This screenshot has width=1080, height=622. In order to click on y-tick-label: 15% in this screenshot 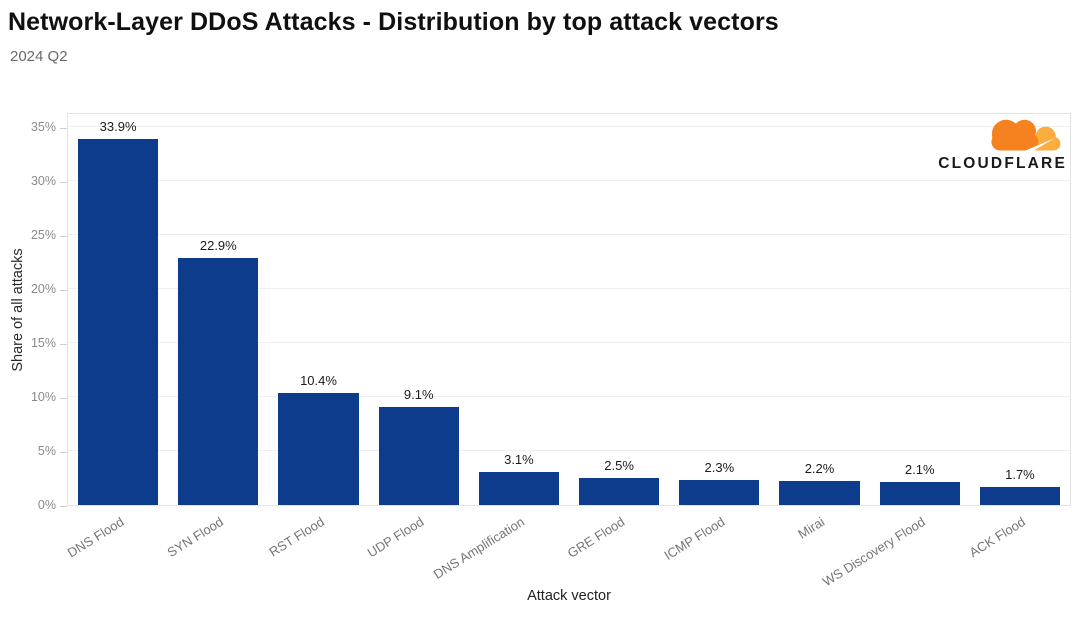, I will do `click(43, 343)`.